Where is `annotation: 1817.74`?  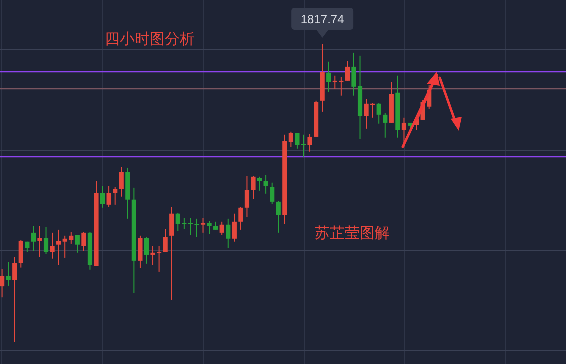
annotation: 1817.74 is located at coordinates (322, 19).